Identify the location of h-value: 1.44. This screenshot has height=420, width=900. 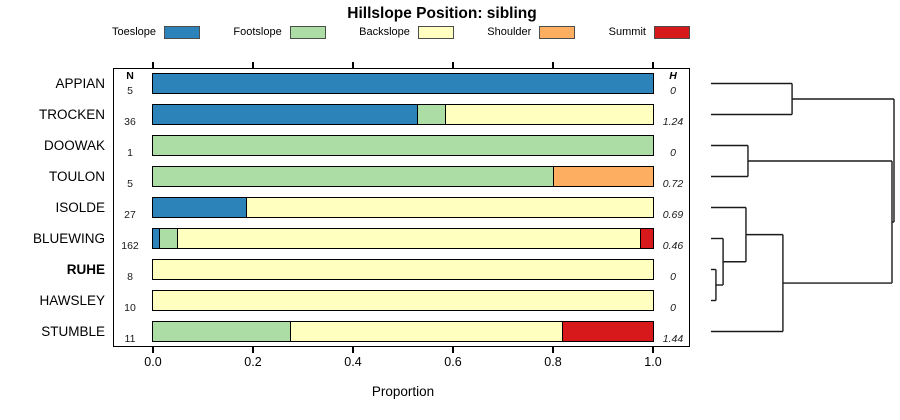
(673, 338).